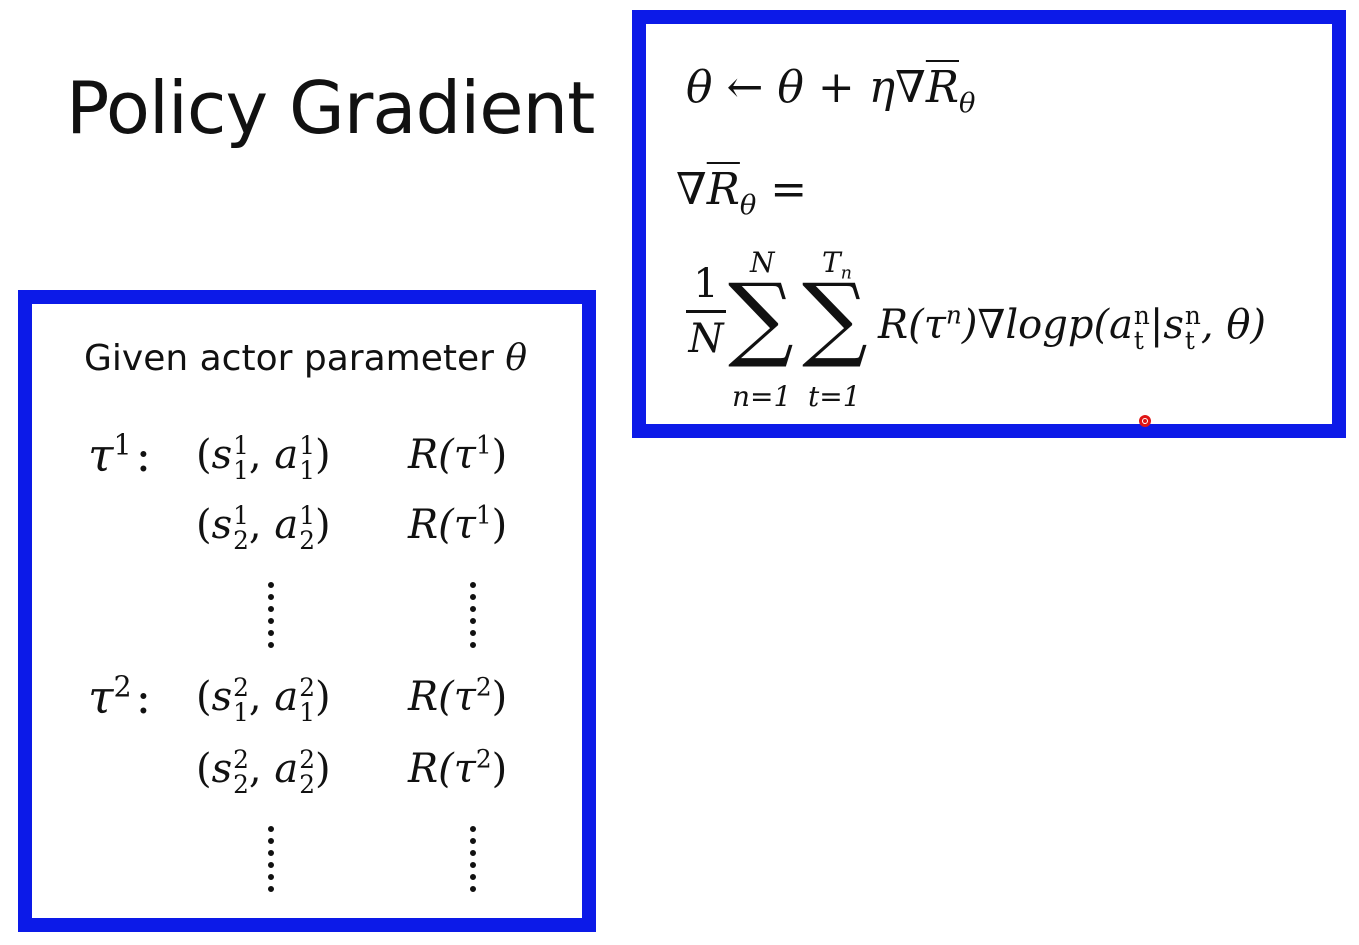 The height and width of the screenshot is (945, 1359). I want to click on summation-over-n: ∑, so click(761, 317).